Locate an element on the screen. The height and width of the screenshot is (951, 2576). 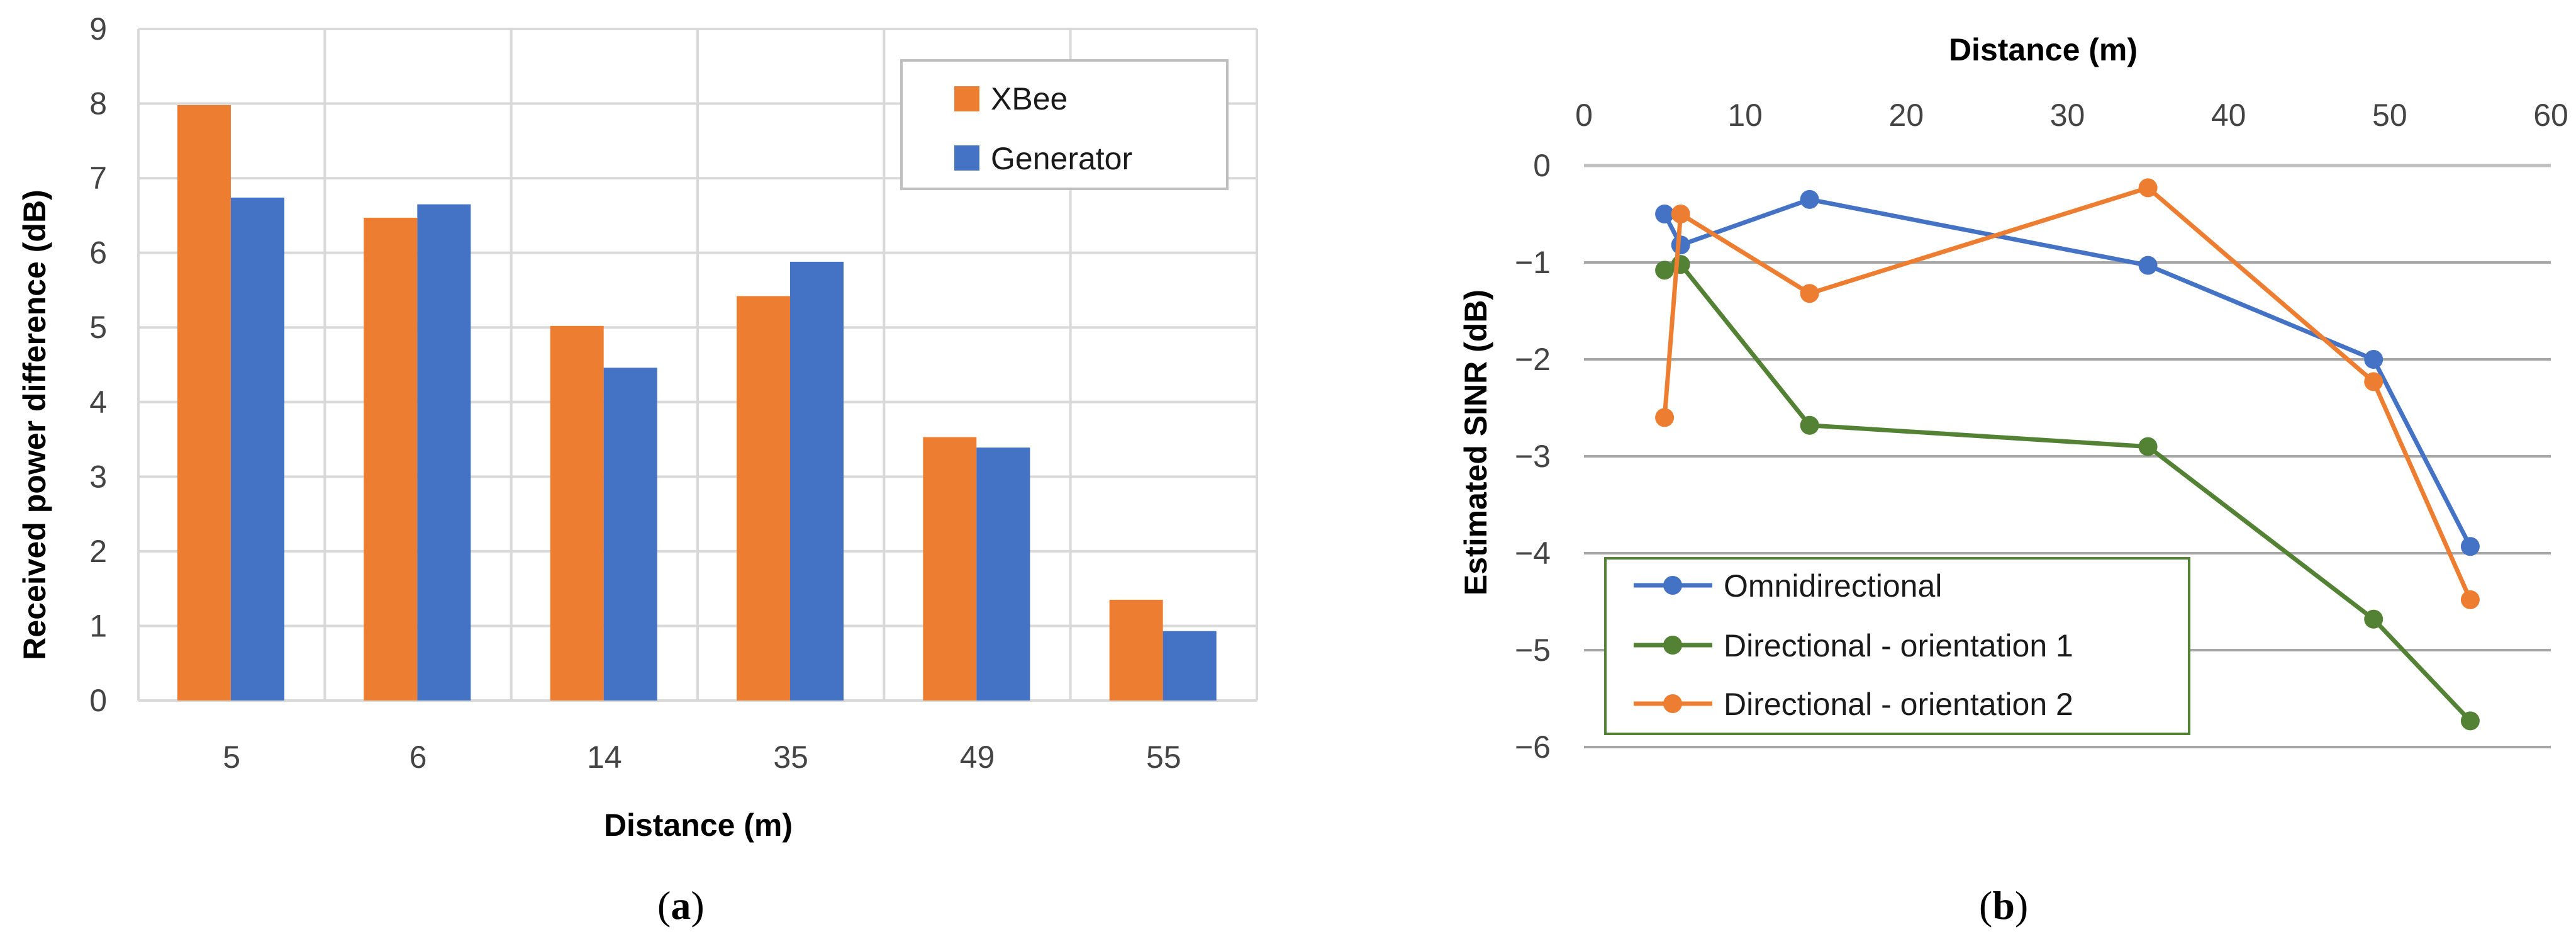
line-chart-y-tick-label: −3 is located at coordinates (1533, 456).